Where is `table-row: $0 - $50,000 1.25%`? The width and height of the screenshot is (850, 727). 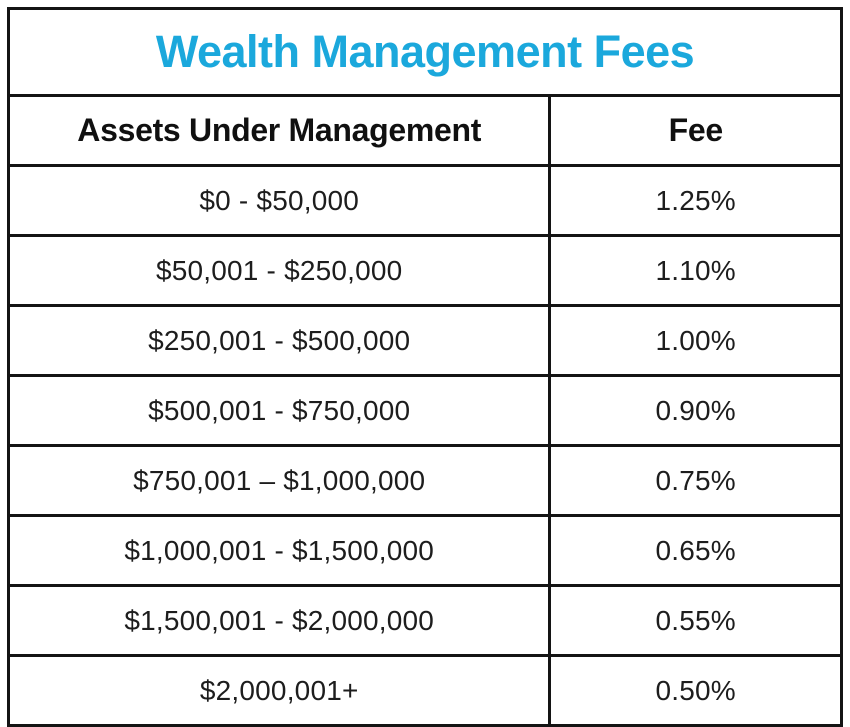
table-row: $0 - $50,000 1.25% is located at coordinates (424, 200).